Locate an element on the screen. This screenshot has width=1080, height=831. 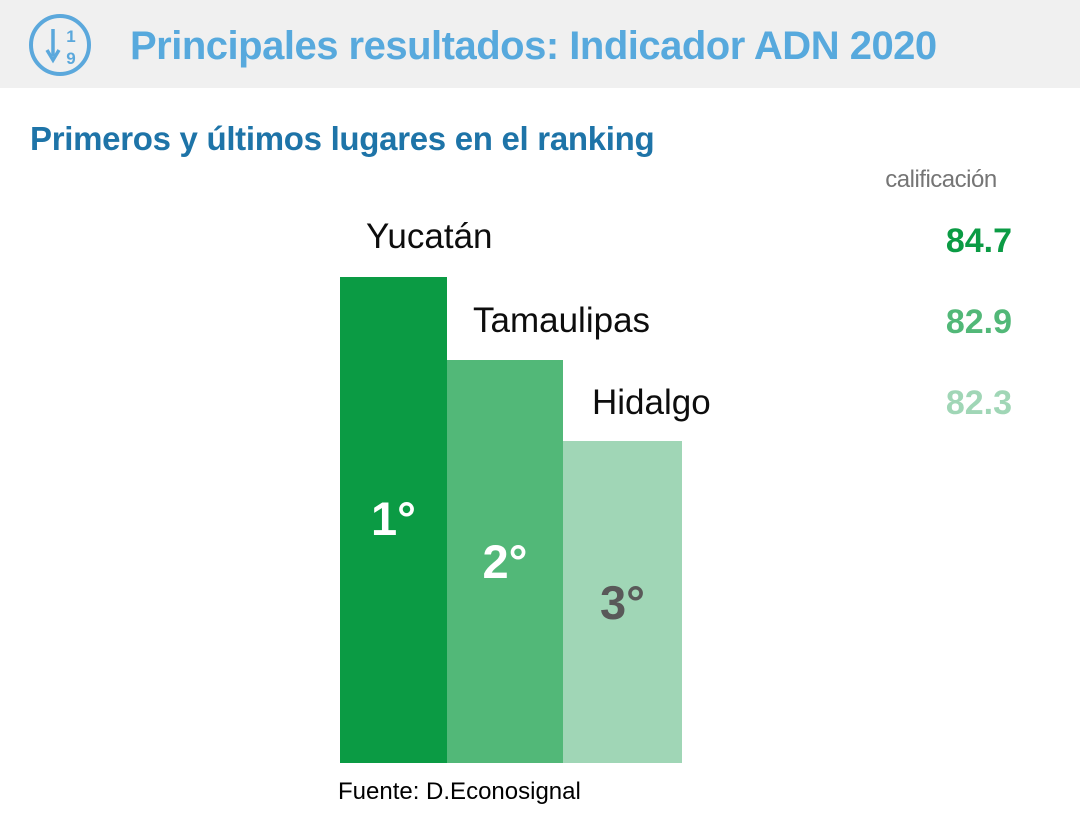
bar-3: 3° is located at coordinates (622, 602).